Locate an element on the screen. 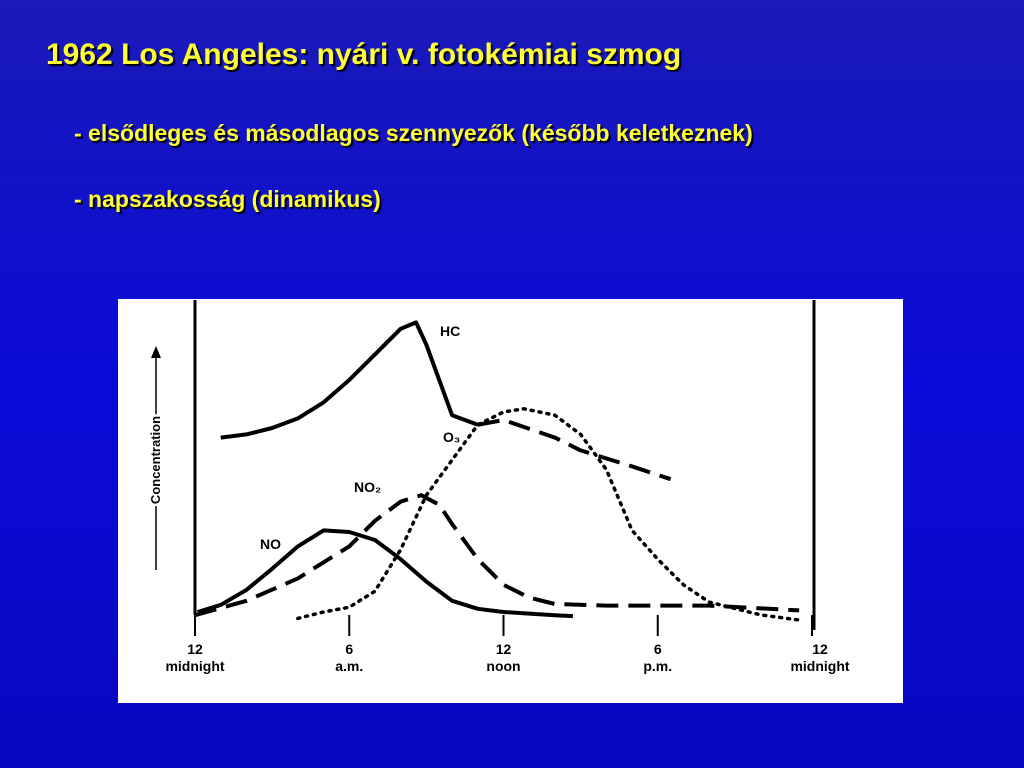  x-tick-label: 12 noon is located at coordinates (503, 657).